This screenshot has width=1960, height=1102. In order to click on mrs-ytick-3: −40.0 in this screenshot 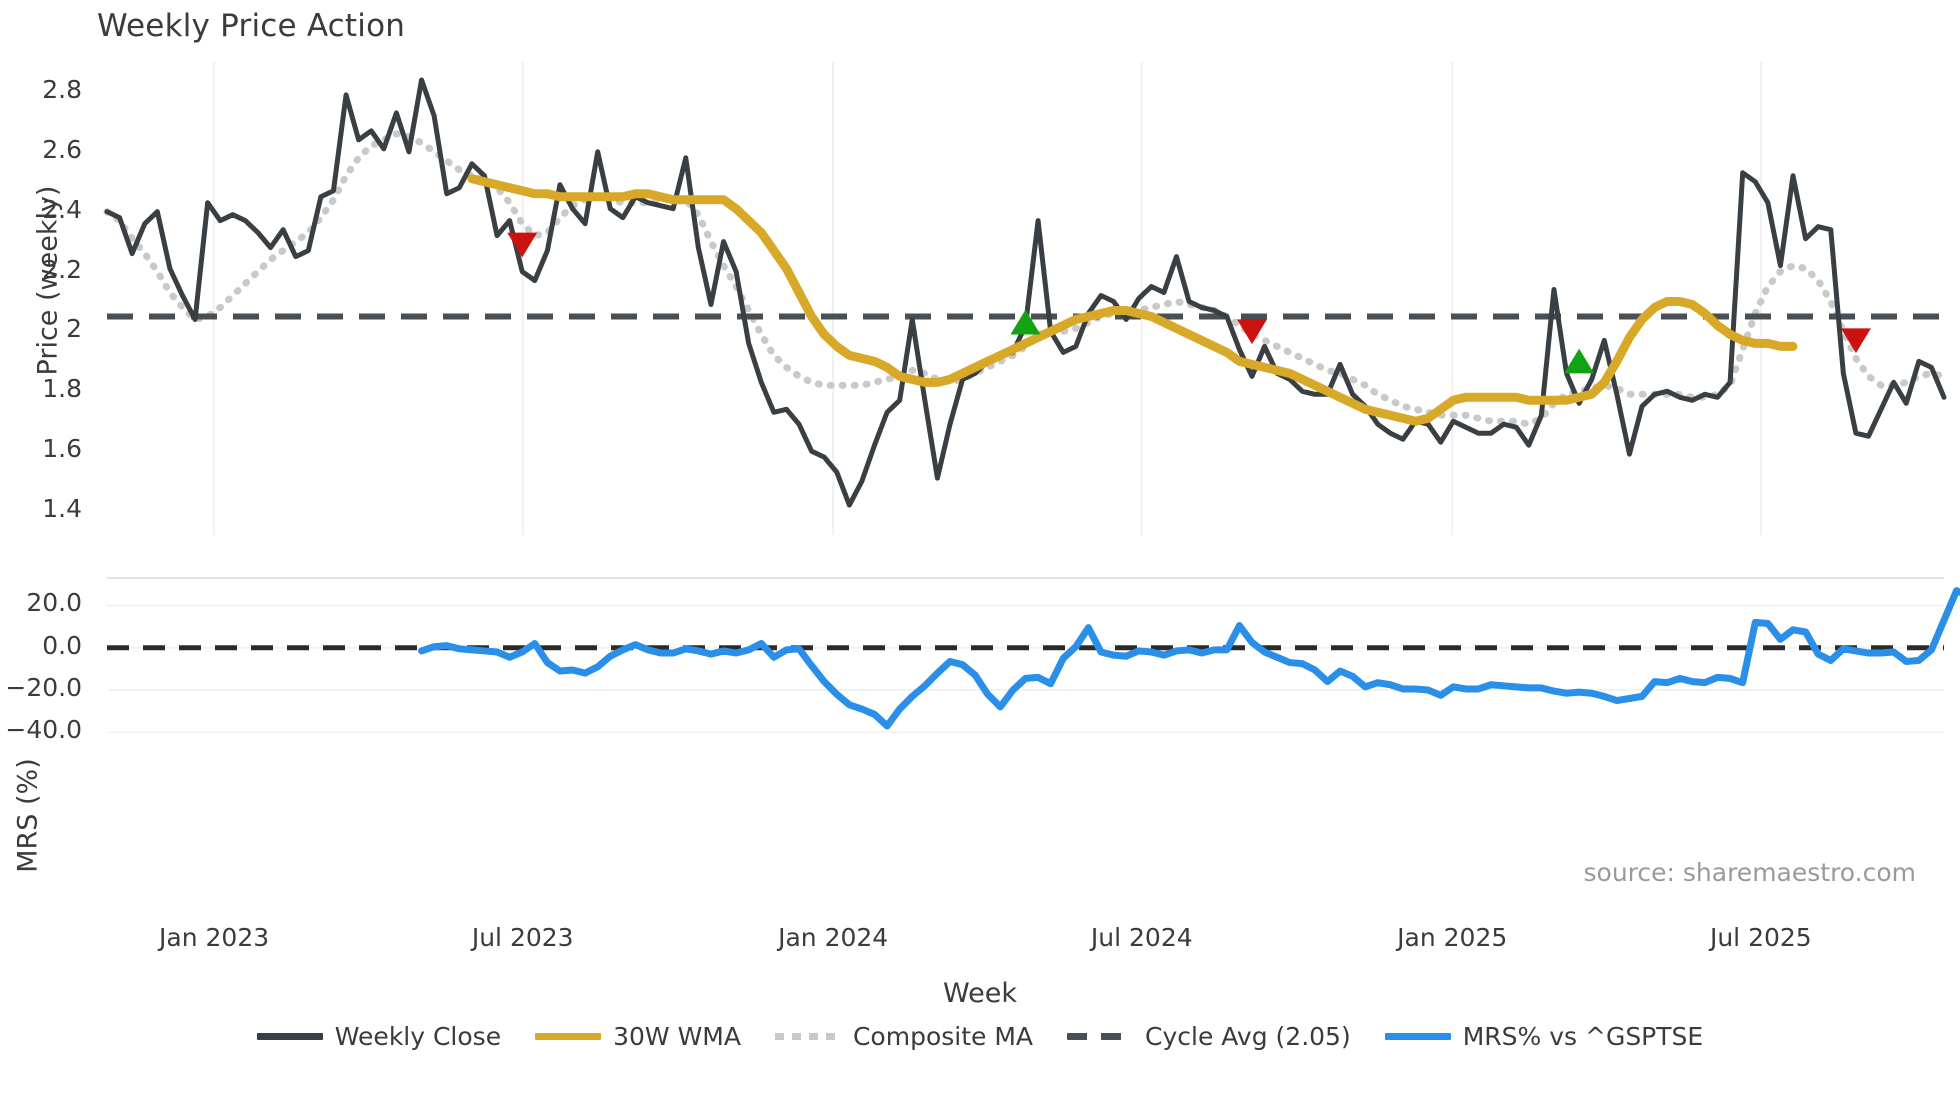, I will do `click(43, 730)`.